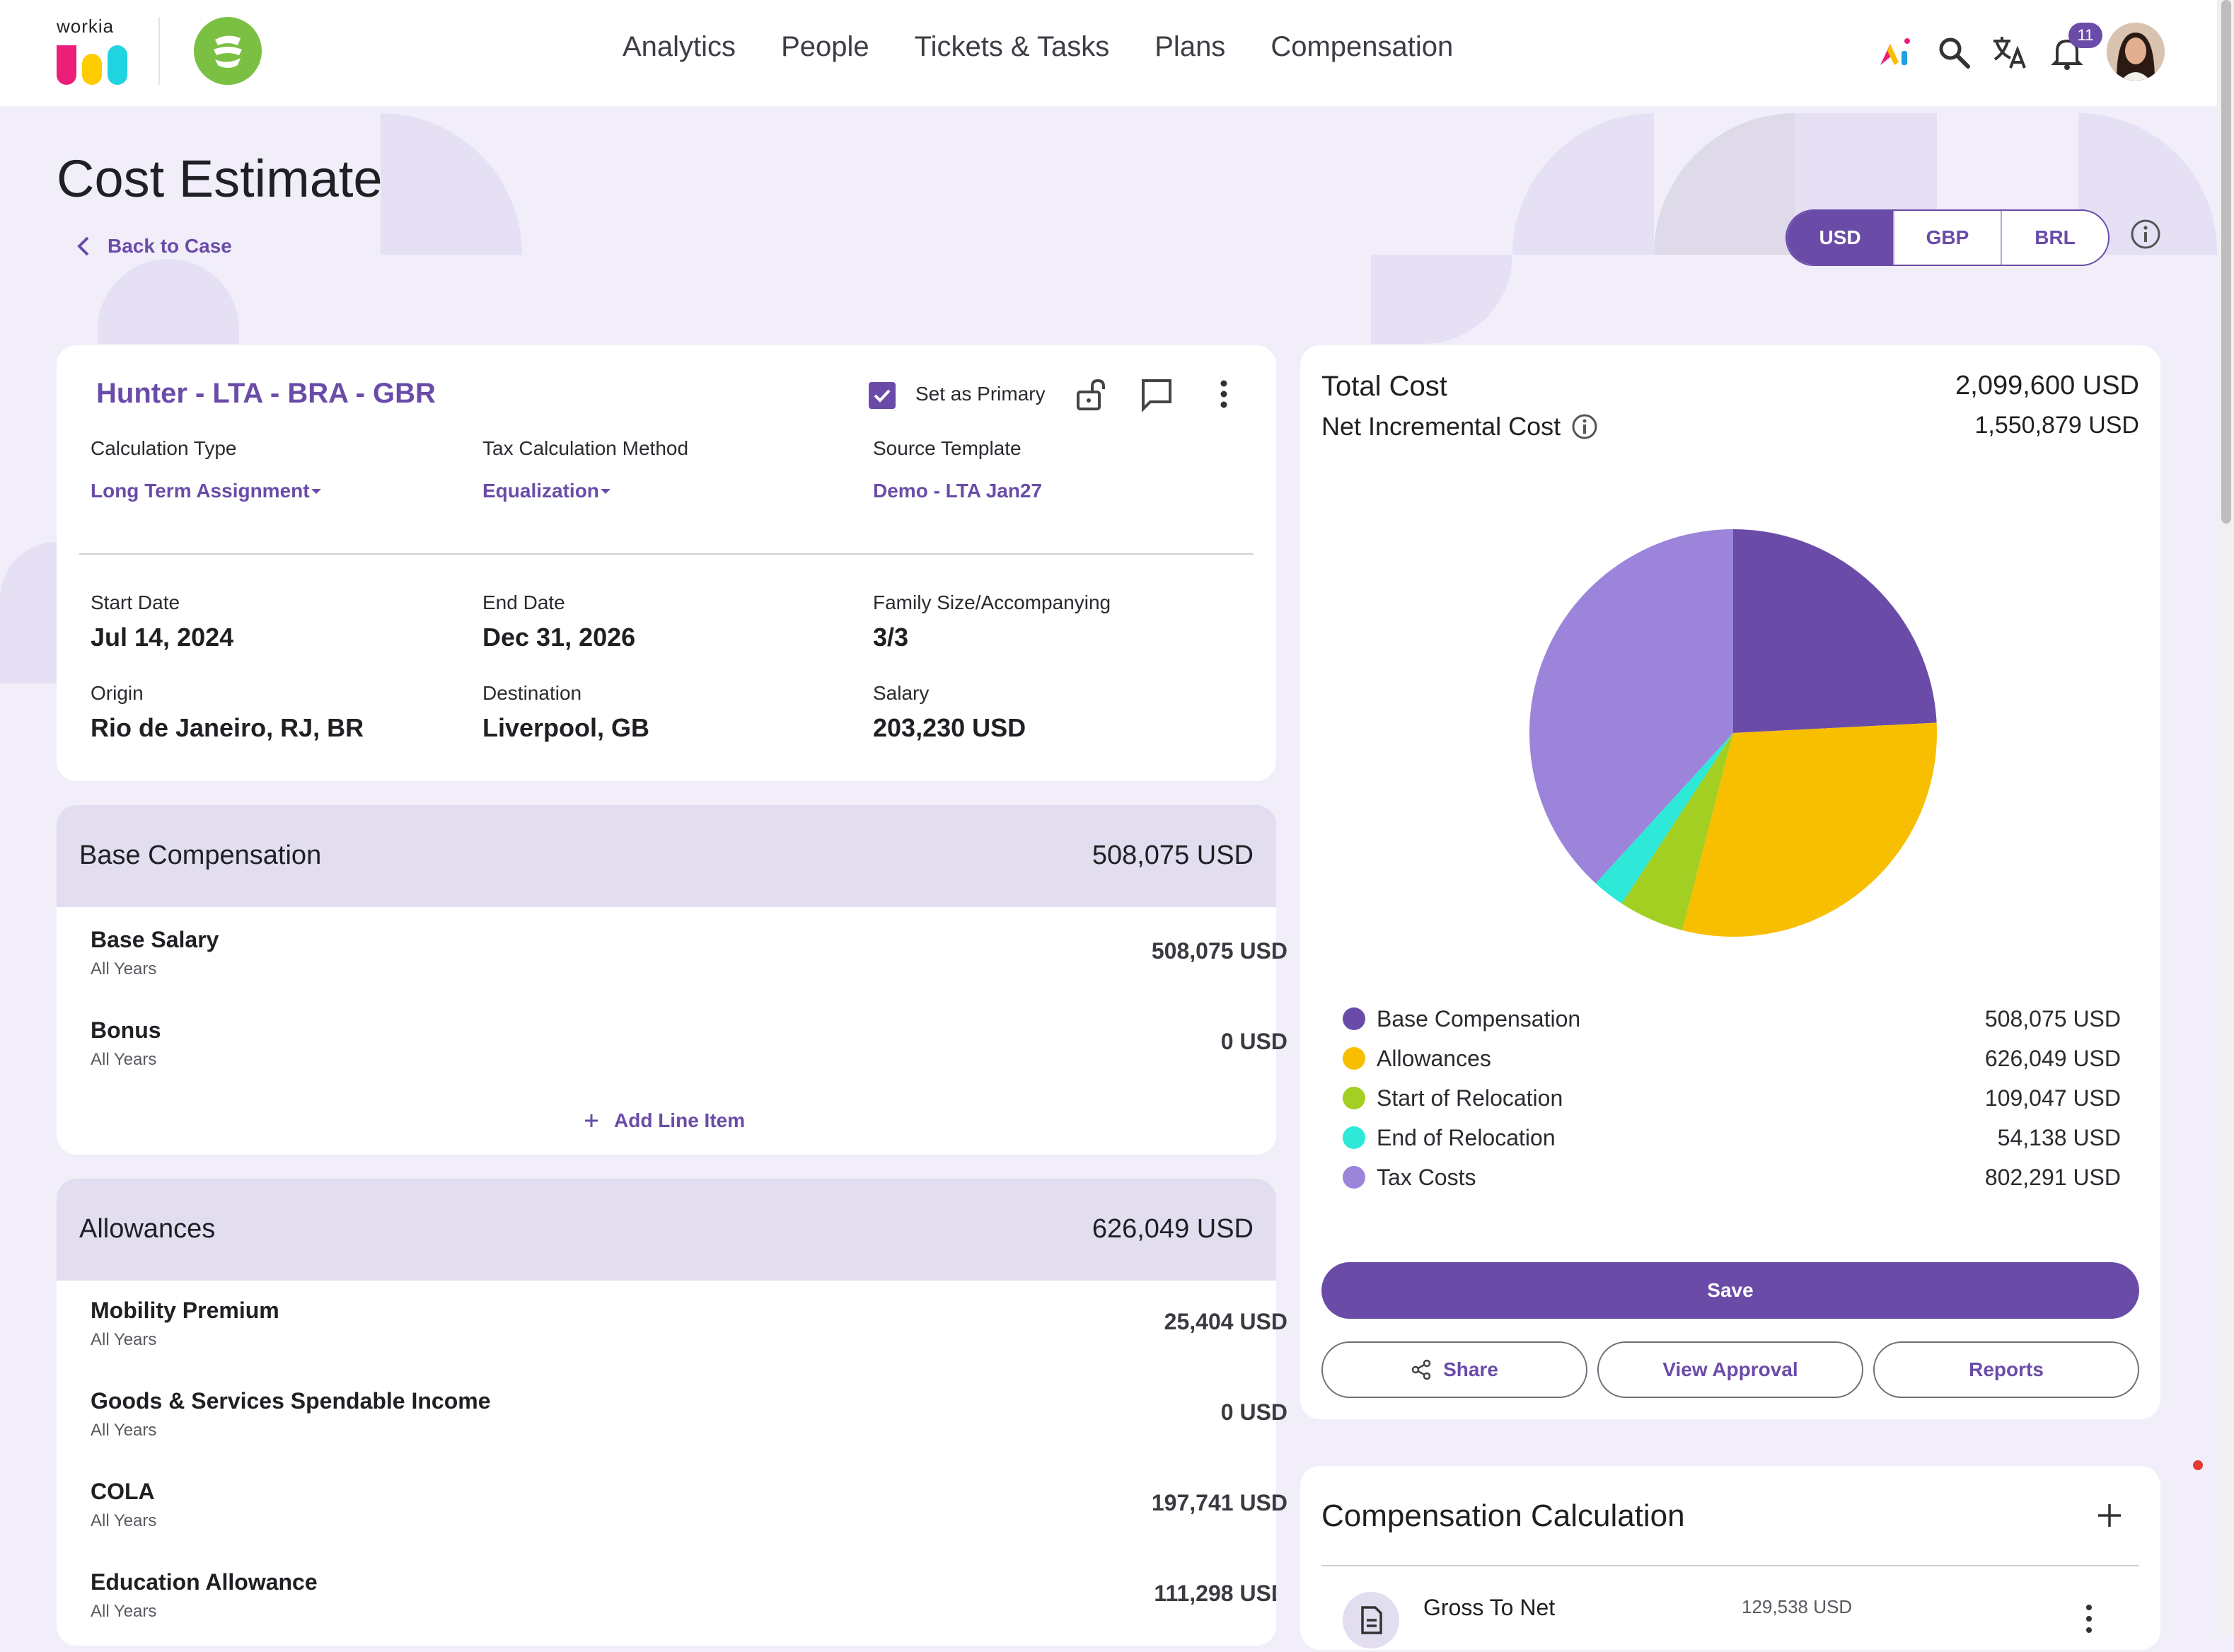 Image resolution: width=2234 pixels, height=1652 pixels. I want to click on search-icon, so click(1954, 53).